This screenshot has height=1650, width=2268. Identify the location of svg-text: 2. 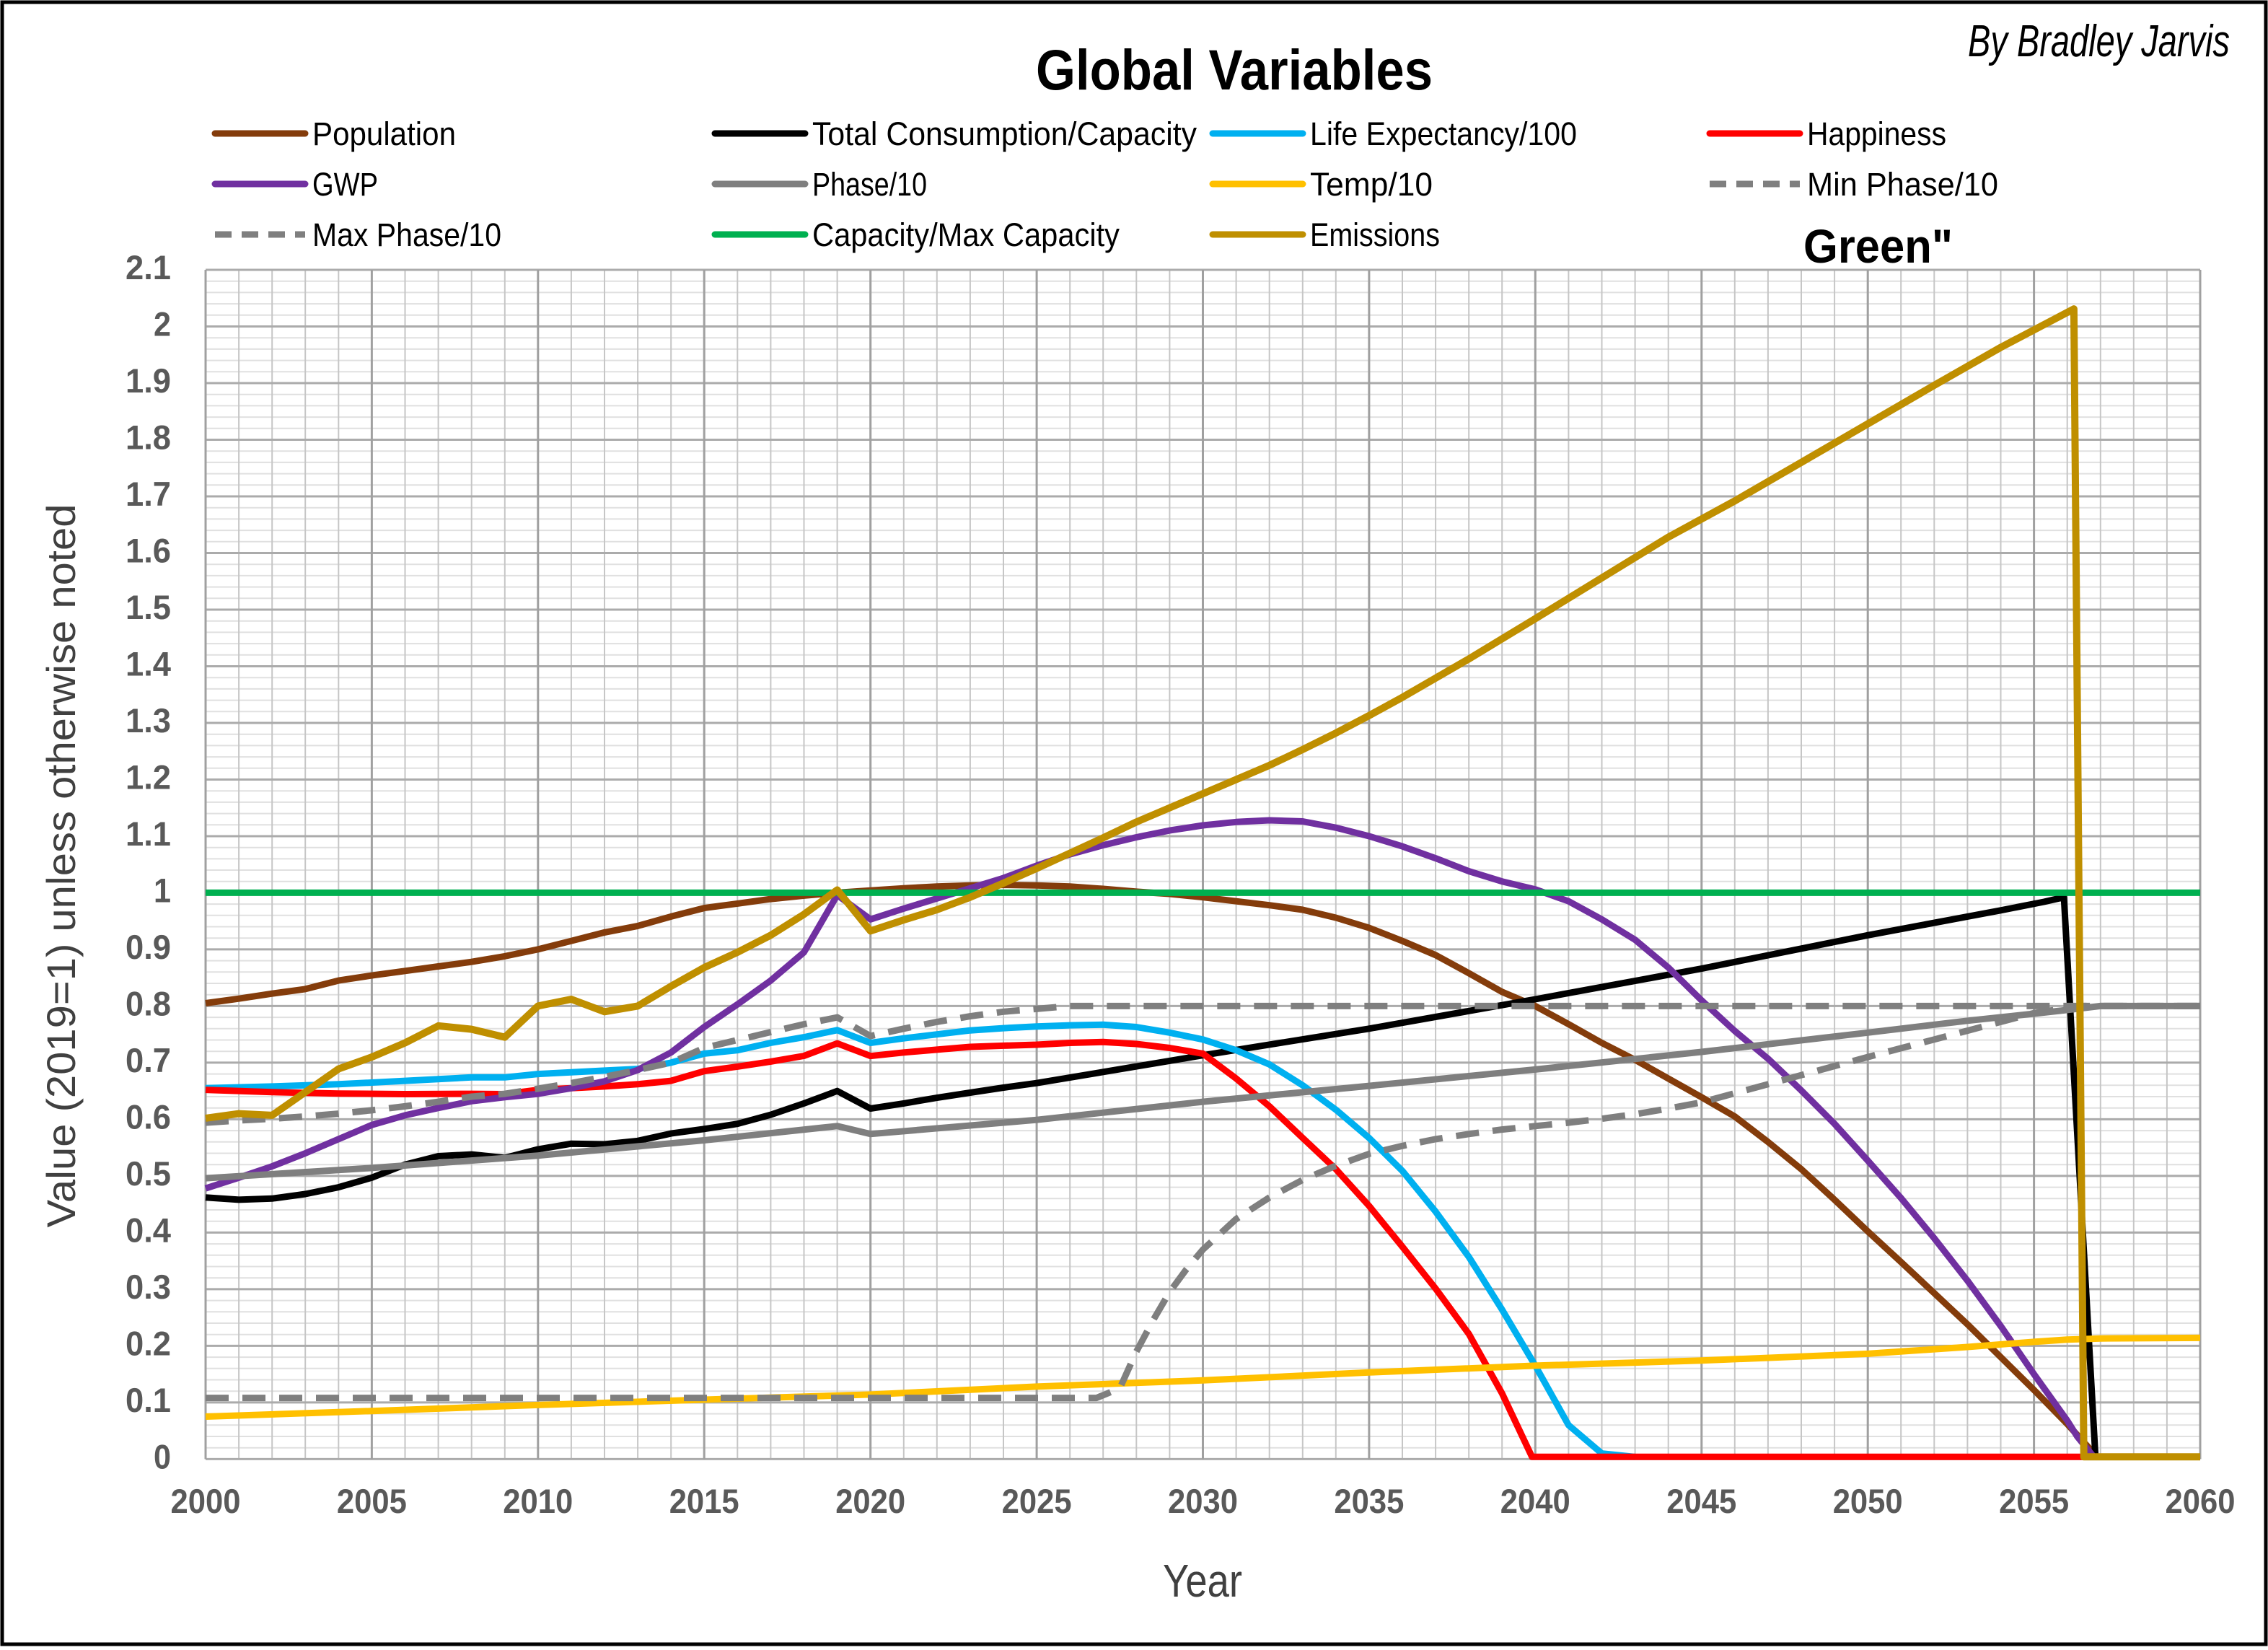
(163, 324).